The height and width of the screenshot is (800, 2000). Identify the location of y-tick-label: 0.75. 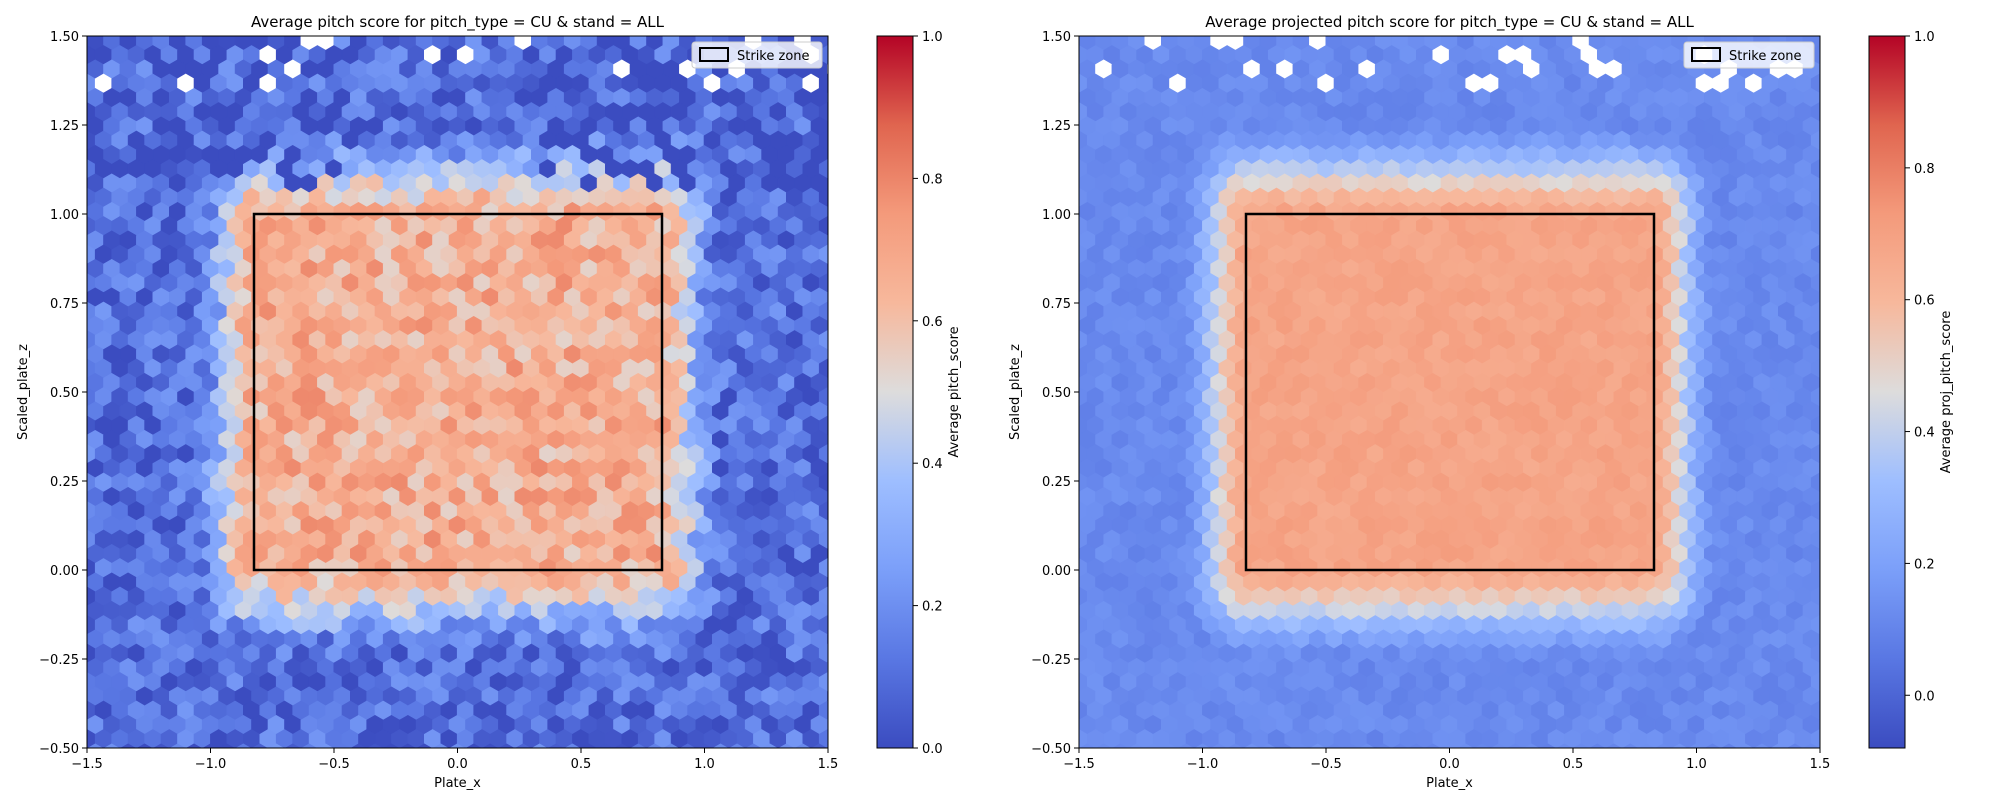
(64, 304).